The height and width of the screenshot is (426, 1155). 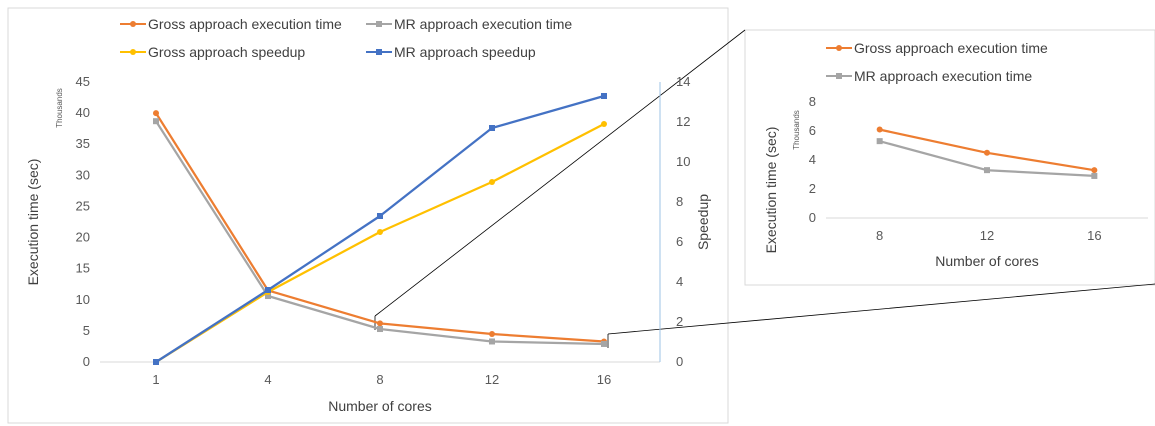 I want to click on inset-x-axis-title: Number of cores, so click(x=986, y=261).